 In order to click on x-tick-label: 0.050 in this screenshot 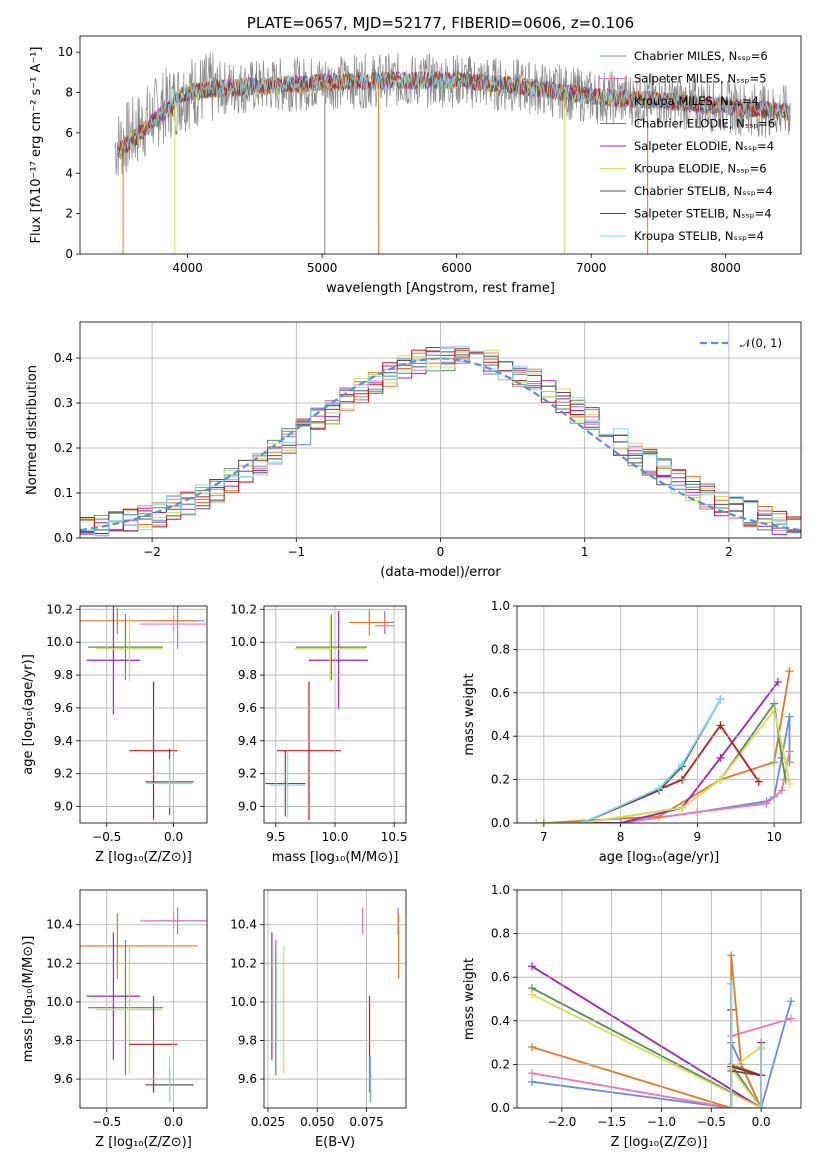, I will do `click(317, 1122)`.